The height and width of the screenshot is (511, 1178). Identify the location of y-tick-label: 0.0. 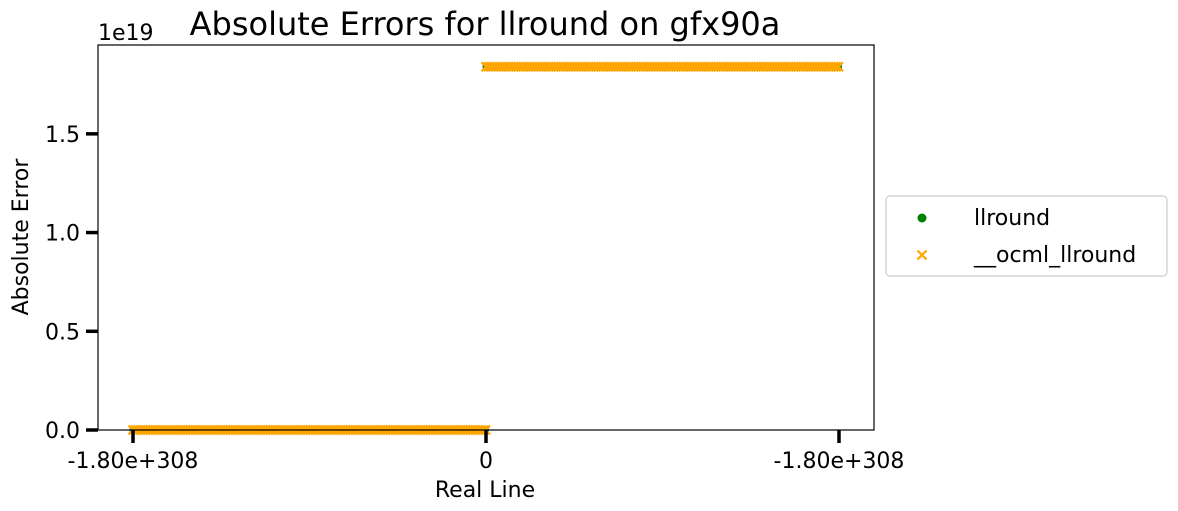
(62, 431).